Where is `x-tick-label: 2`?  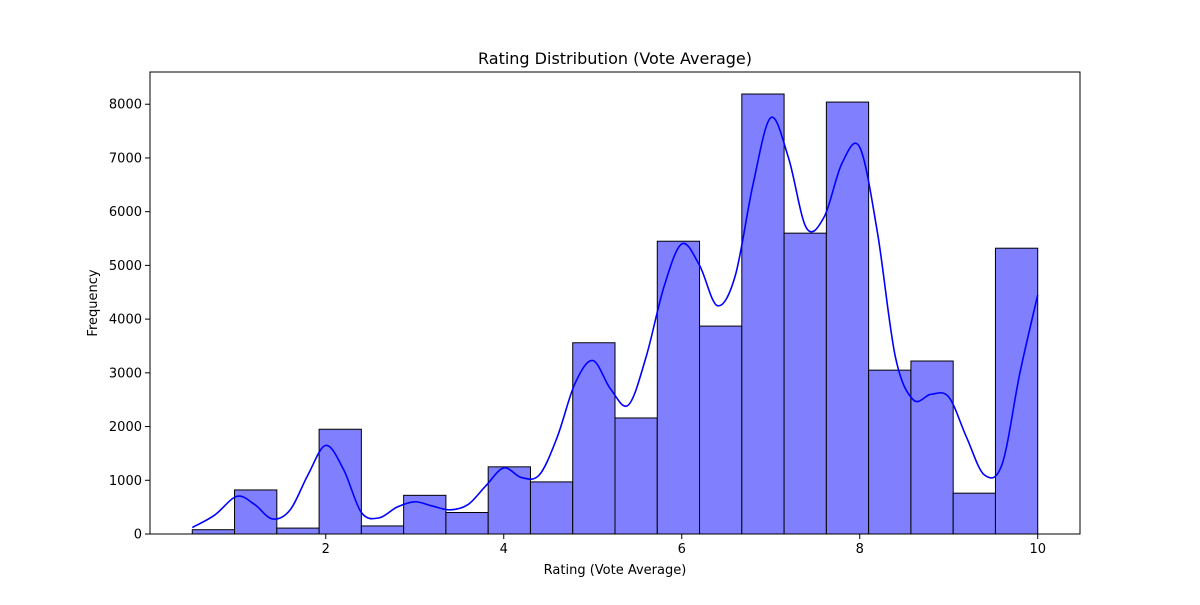
x-tick-label: 2 is located at coordinates (326, 549).